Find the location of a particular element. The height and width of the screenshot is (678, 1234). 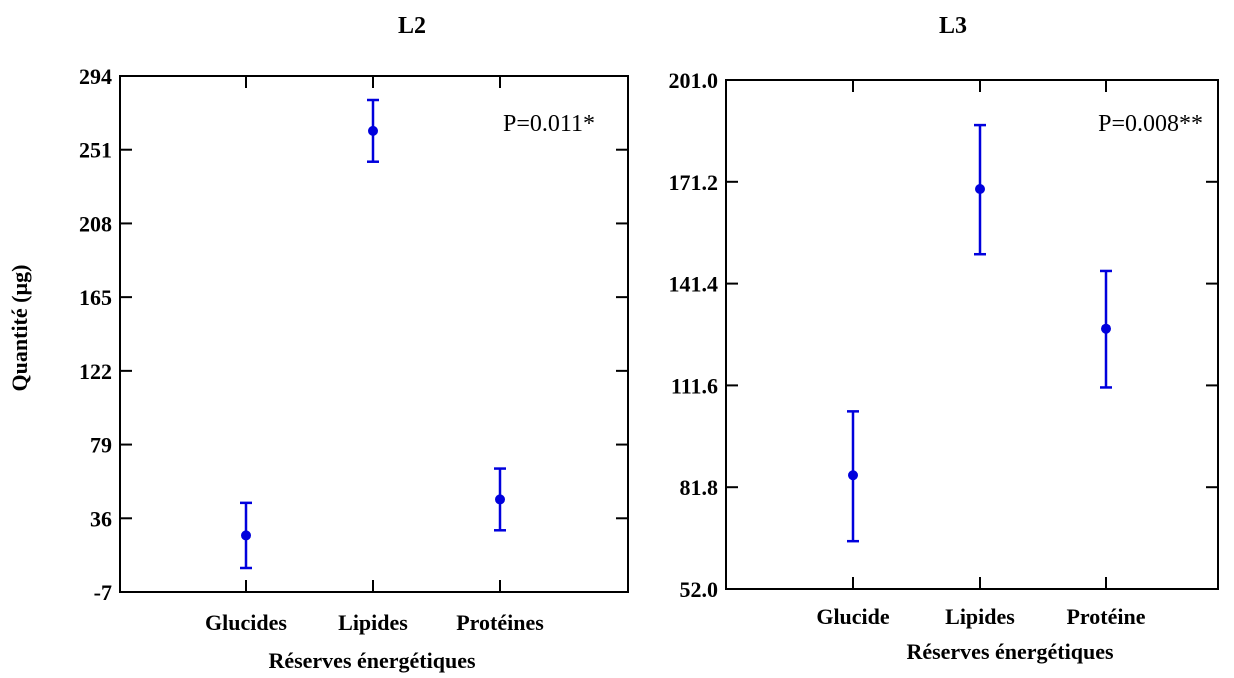

y-tick-label: 165 is located at coordinates (95, 297).